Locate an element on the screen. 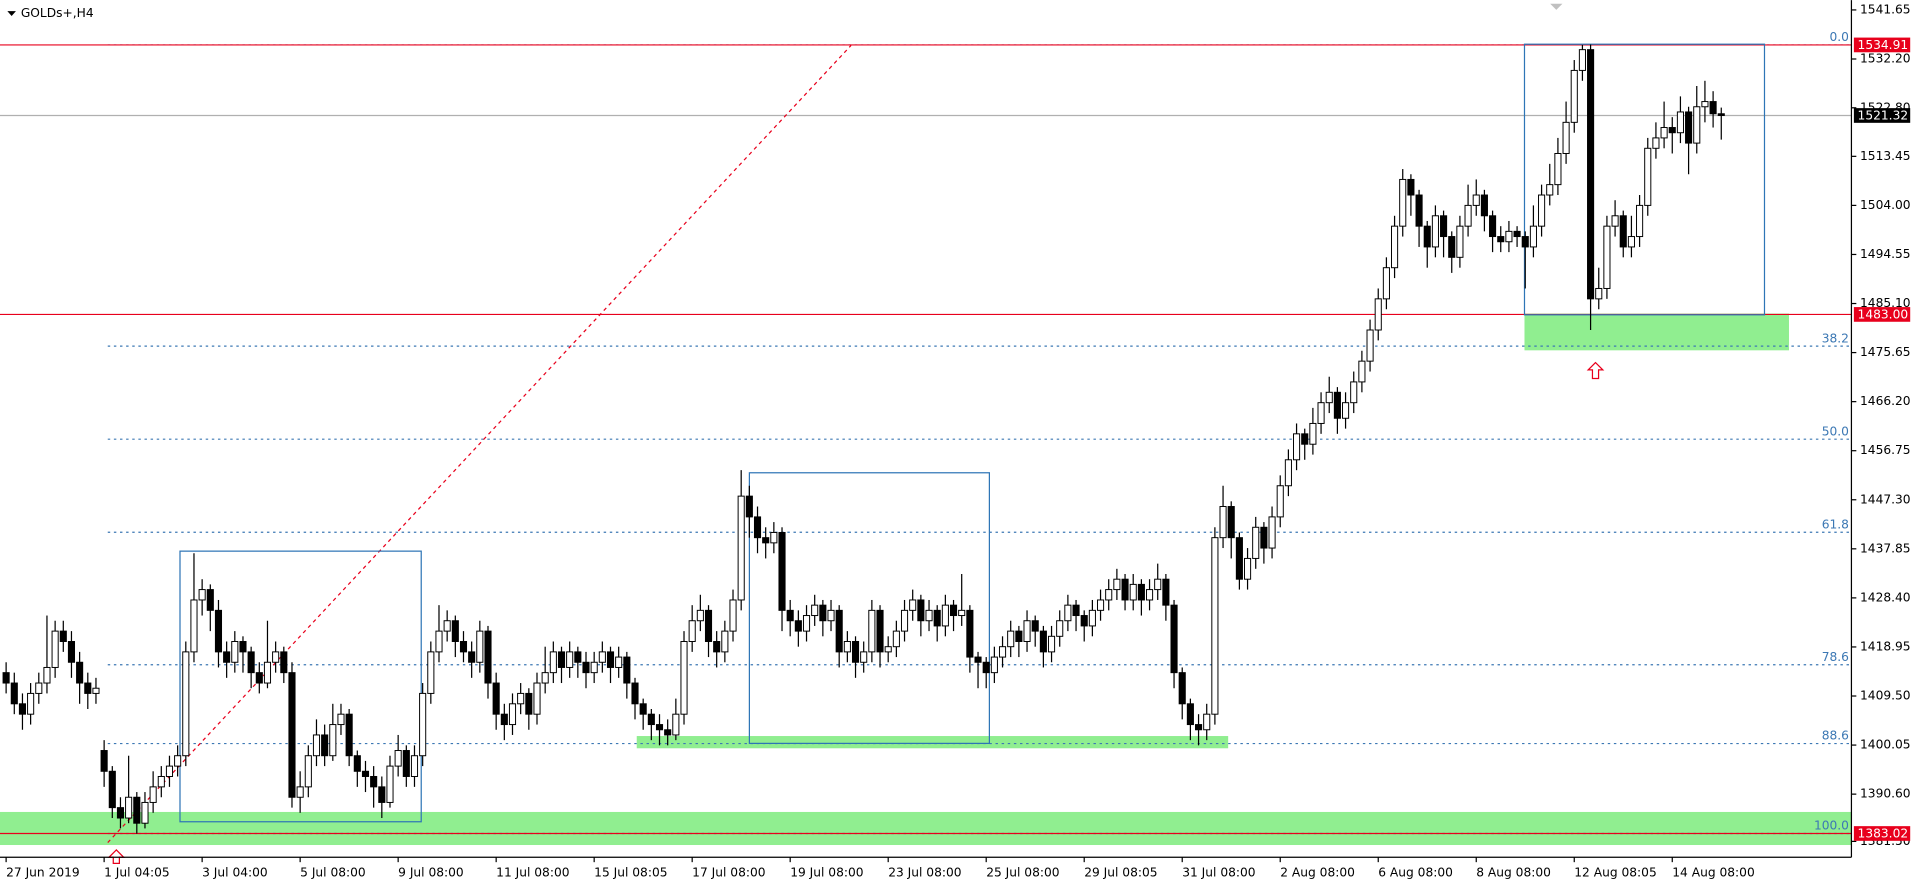 Image resolution: width=1920 pixels, height=888 pixels. x-tick-label: 25 Jul 08:00 is located at coordinates (1022, 873).